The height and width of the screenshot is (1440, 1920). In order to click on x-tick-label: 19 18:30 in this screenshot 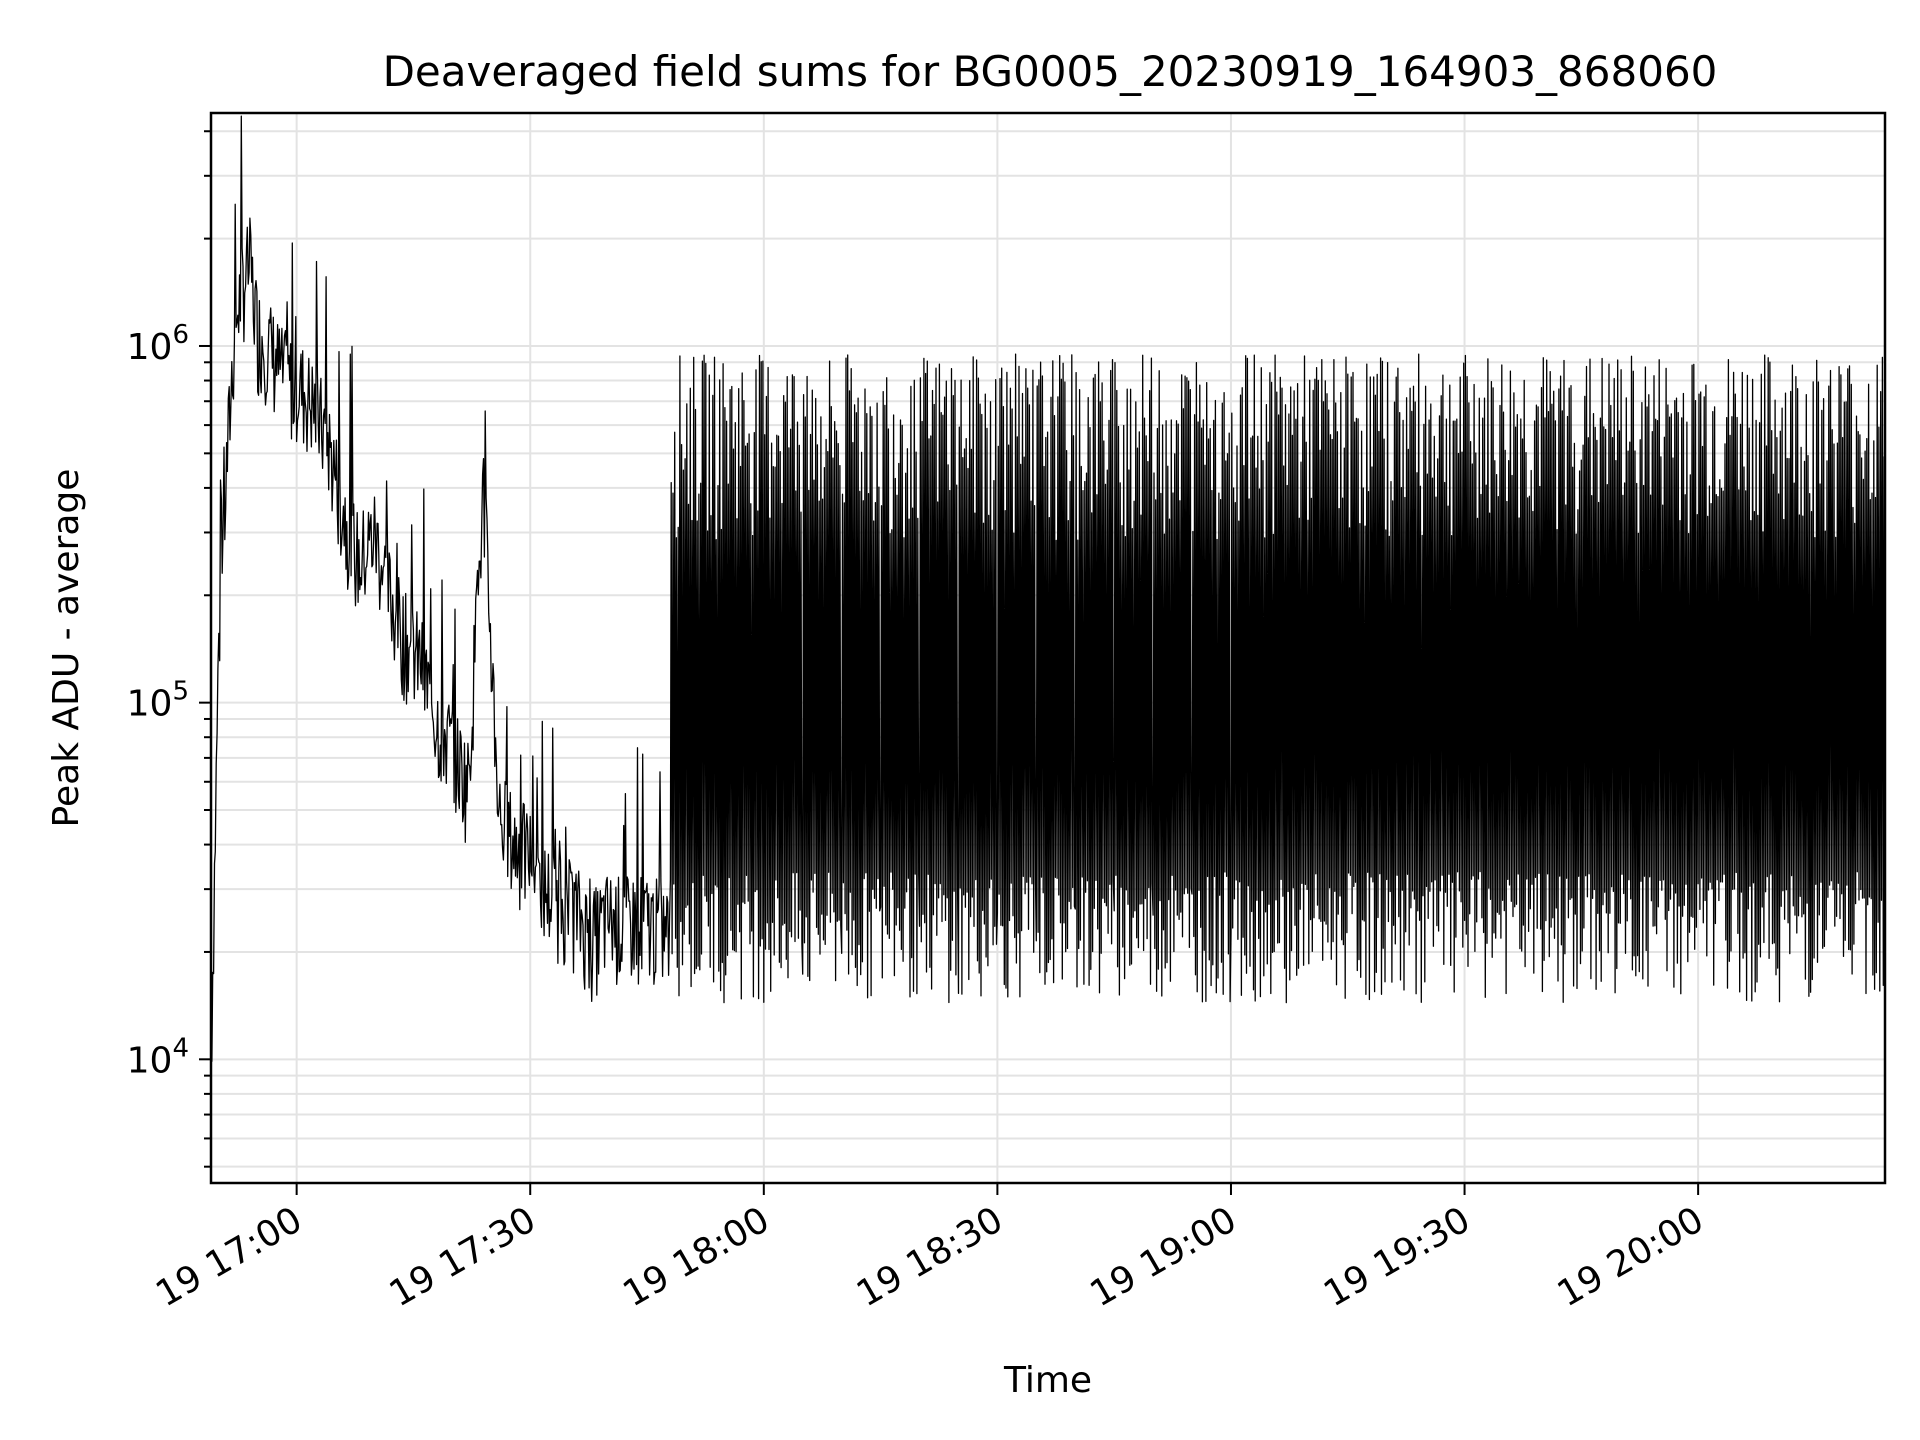, I will do `click(930, 1257)`.